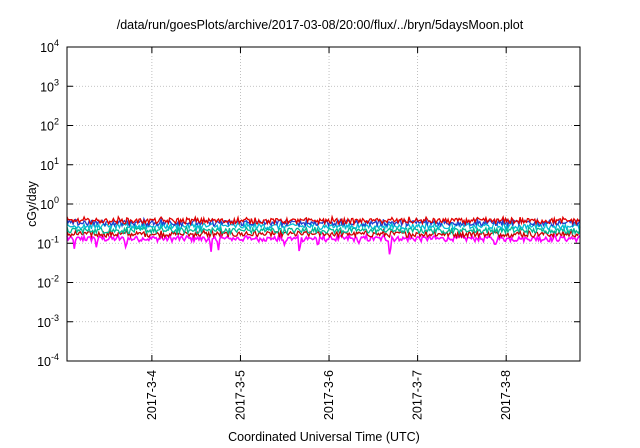 The width and height of the screenshot is (640, 448). What do you see at coordinates (49, 85) in the screenshot?
I see `y-tick-label: 10³` at bounding box center [49, 85].